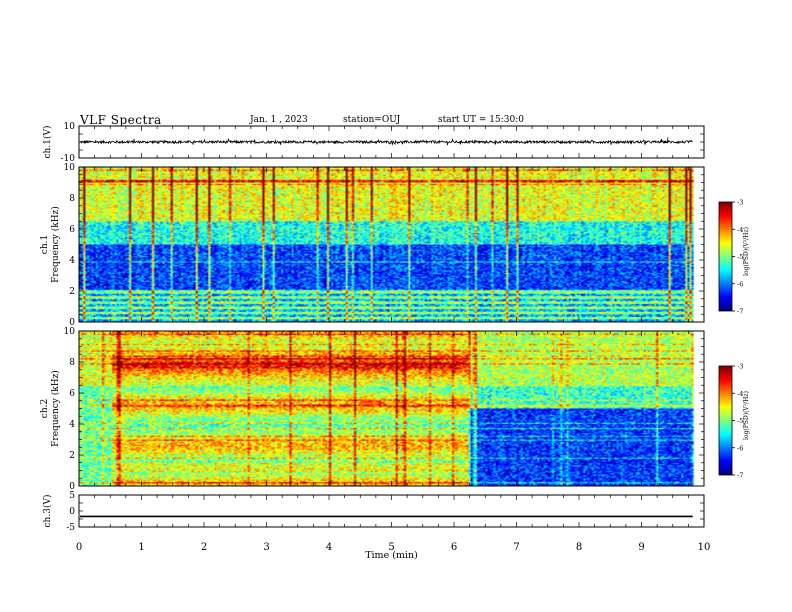 This screenshot has width=792, height=612. I want to click on y-tick-label: 5, so click(72, 496).